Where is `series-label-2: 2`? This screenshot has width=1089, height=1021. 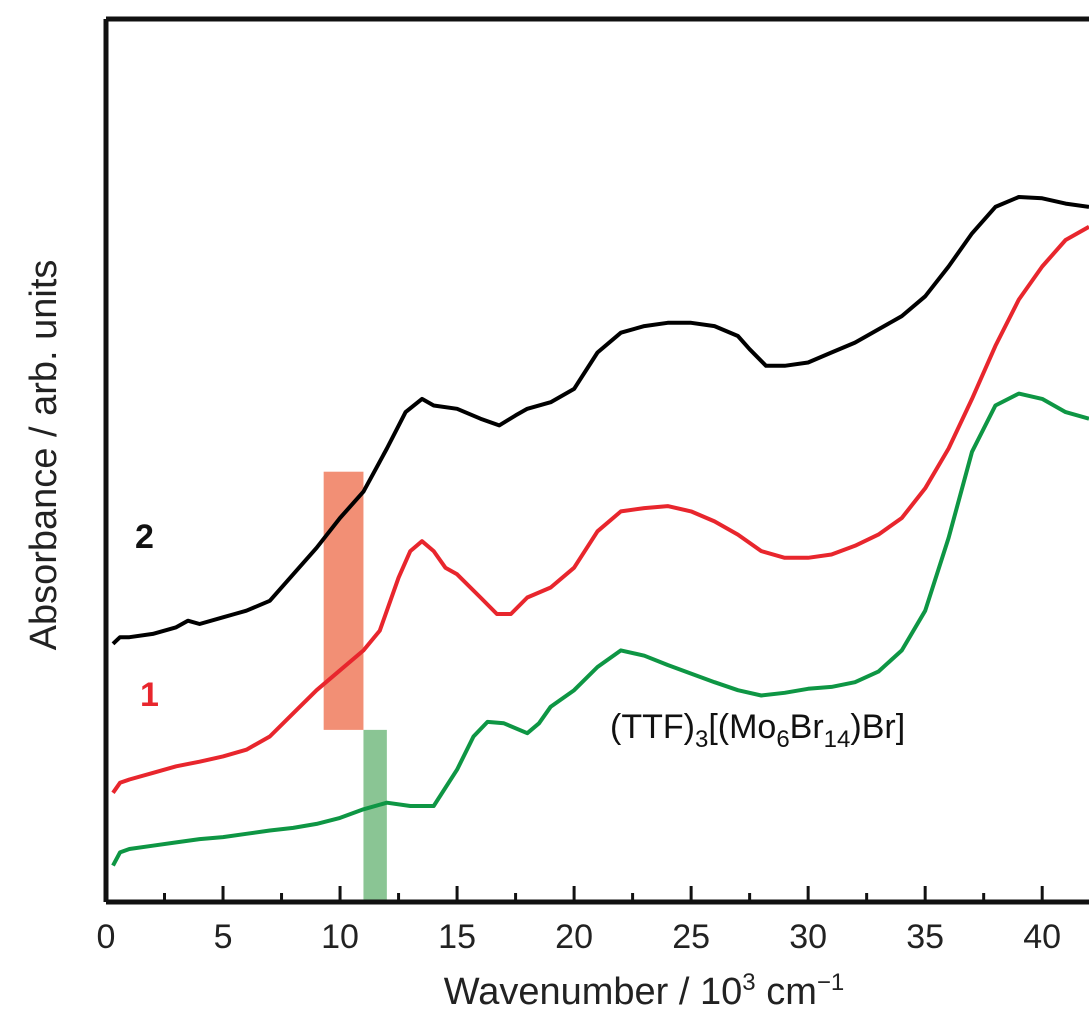
series-label-2: 2 is located at coordinates (144, 537).